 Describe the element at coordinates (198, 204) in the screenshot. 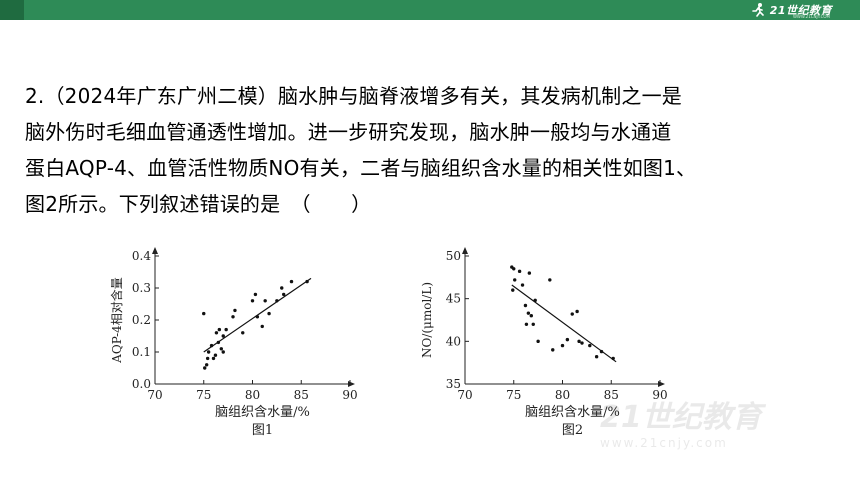

I see `question-line-4: 图2所示。下列叙述错误的是 （ ）` at that location.